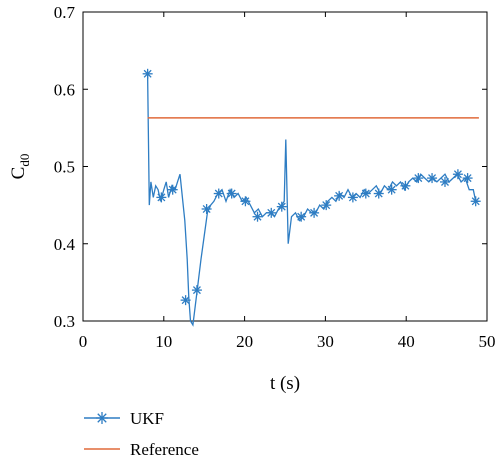  I want to click on x-tick-label: 30, so click(325, 341).